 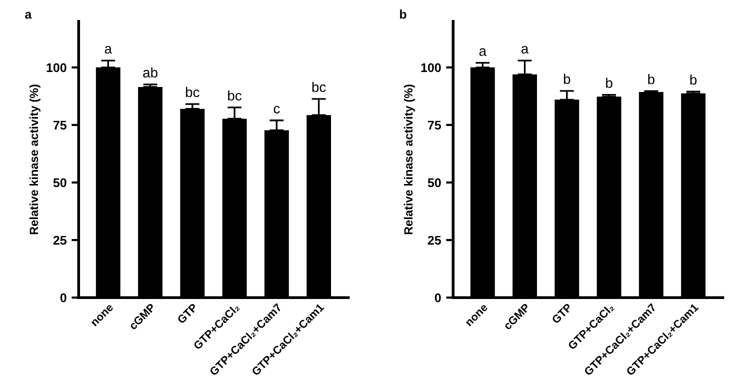 I want to click on annotation: c, so click(x=277, y=110).